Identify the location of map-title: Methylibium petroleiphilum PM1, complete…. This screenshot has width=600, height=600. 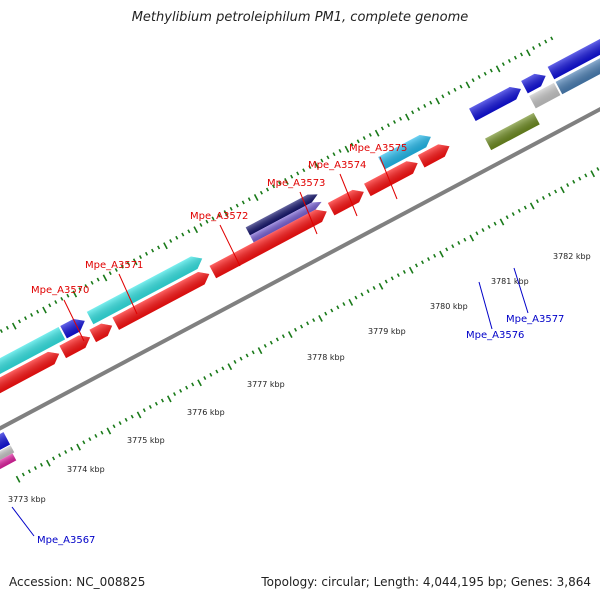
(300, 17).